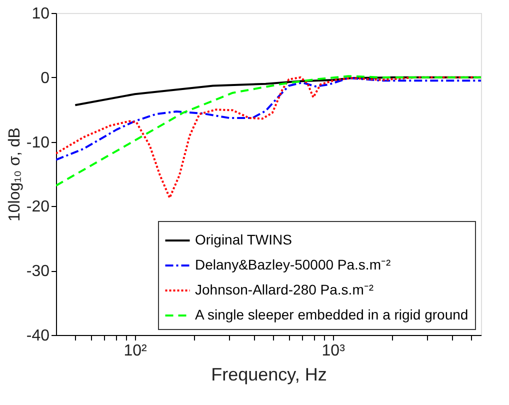 The width and height of the screenshot is (509, 405). What do you see at coordinates (38, 143) in the screenshot?
I see `y-tick-label: -10` at bounding box center [38, 143].